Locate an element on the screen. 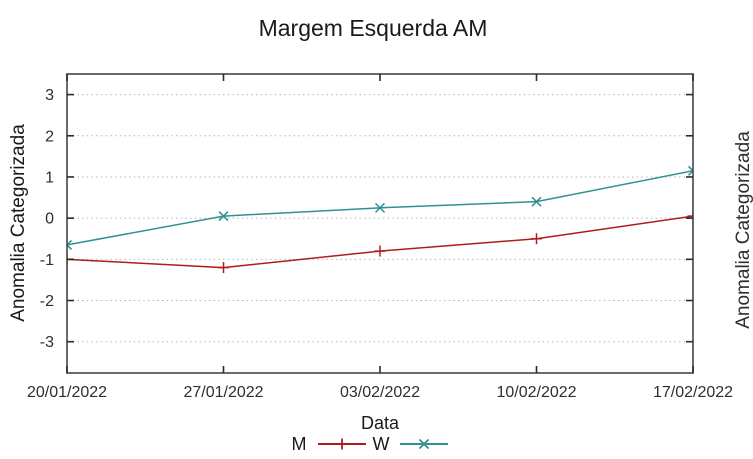 The width and height of the screenshot is (753, 459). x-tick-label: 10/02/2022 is located at coordinates (536, 392).